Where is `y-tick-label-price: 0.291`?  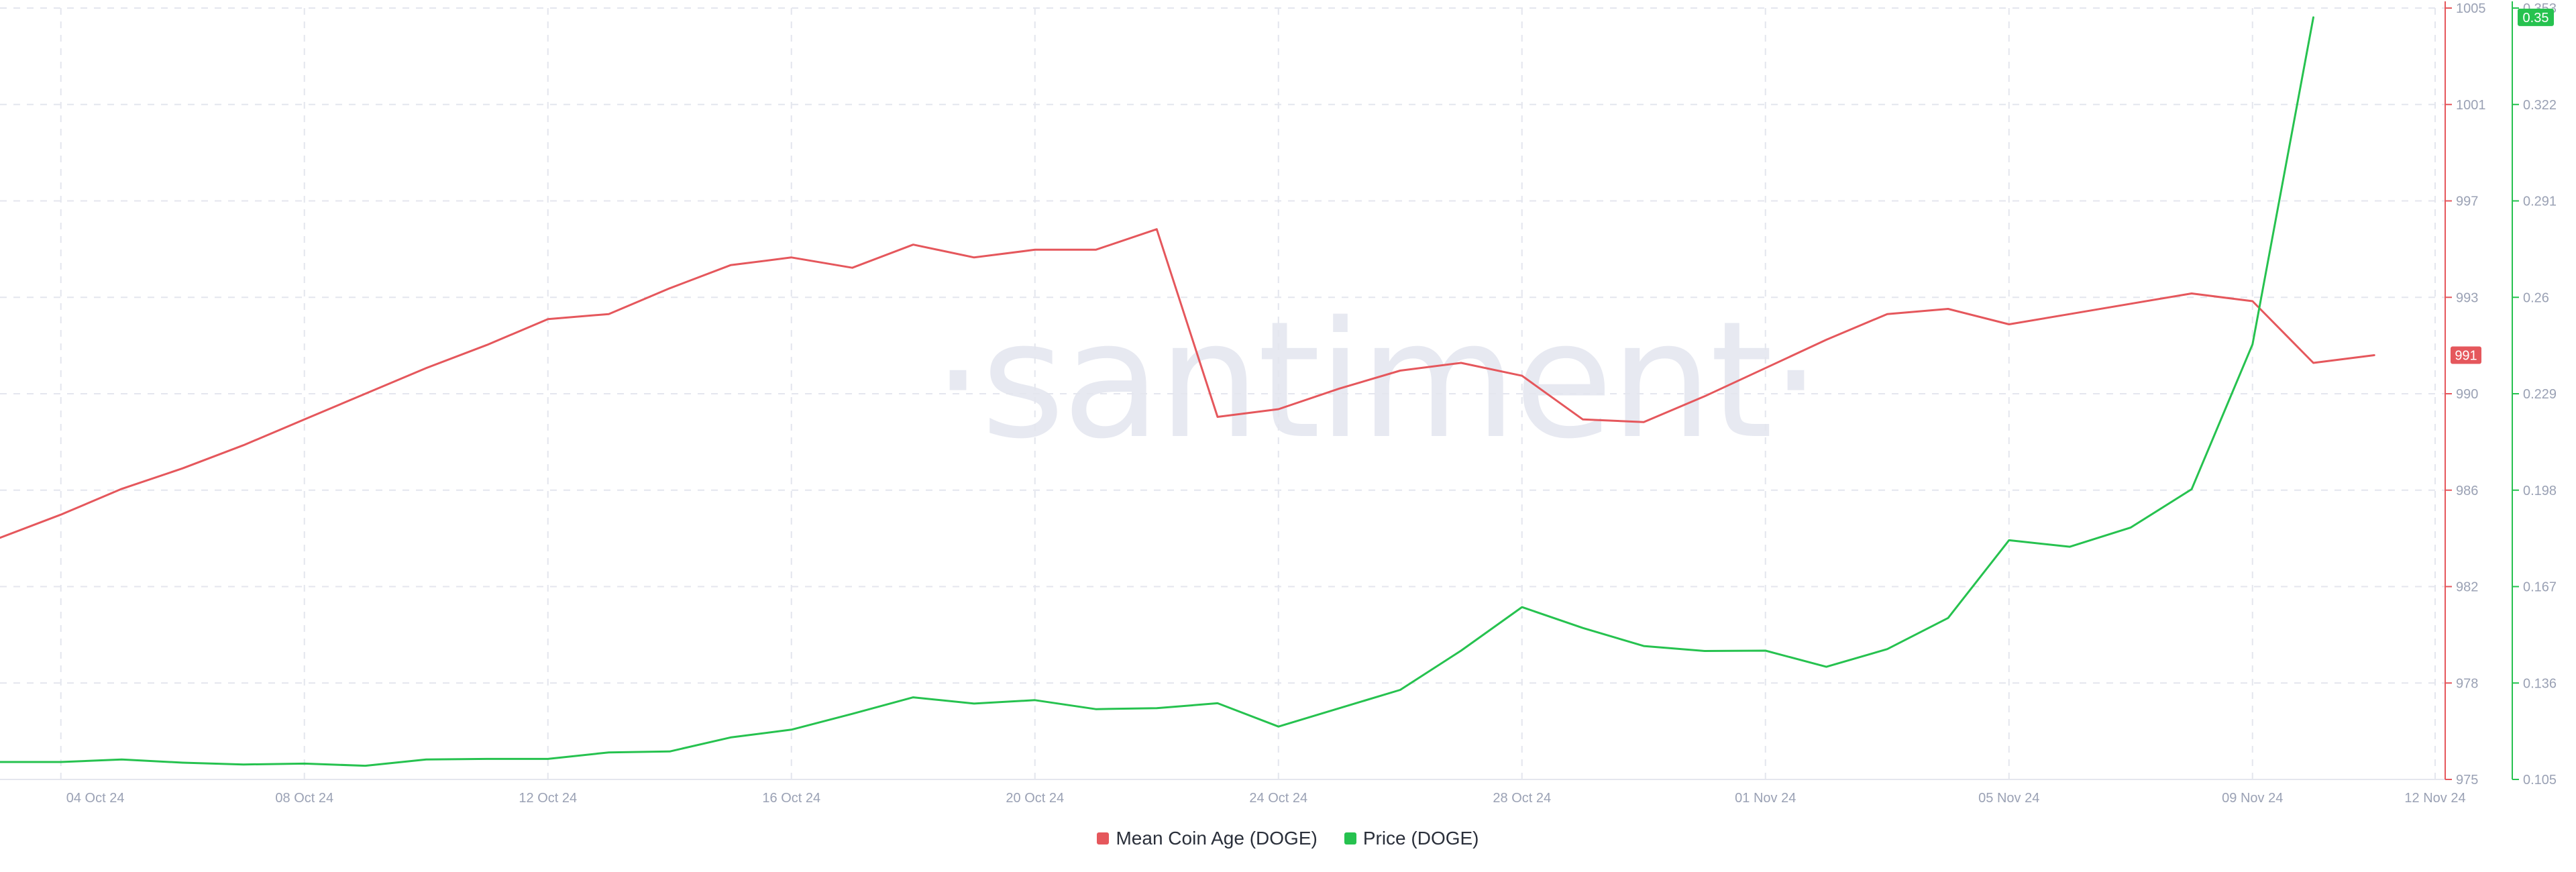
y-tick-label-price: 0.291 is located at coordinates (2540, 202).